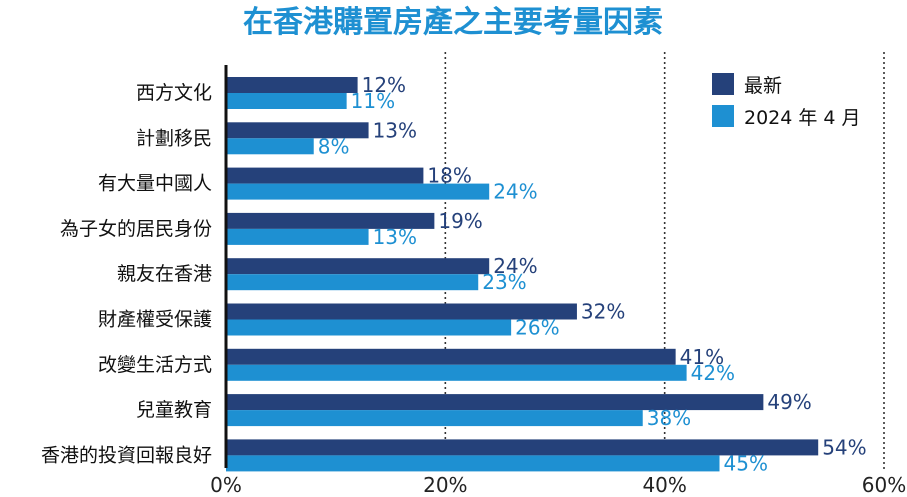 Image resolution: width=907 pixels, height=497 pixels. Describe the element at coordinates (174, 93) in the screenshot. I see `category-label: 西方文化` at that location.